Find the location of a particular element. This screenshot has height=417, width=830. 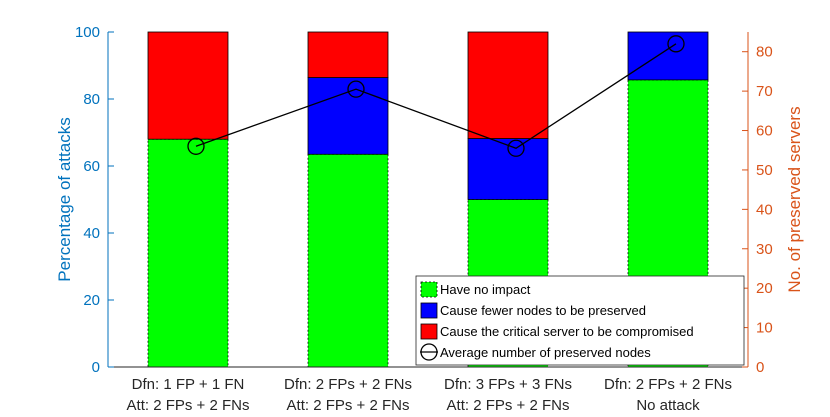

category-label-2-1: Att: 2 FPs + 2 FNs is located at coordinates (508, 405).